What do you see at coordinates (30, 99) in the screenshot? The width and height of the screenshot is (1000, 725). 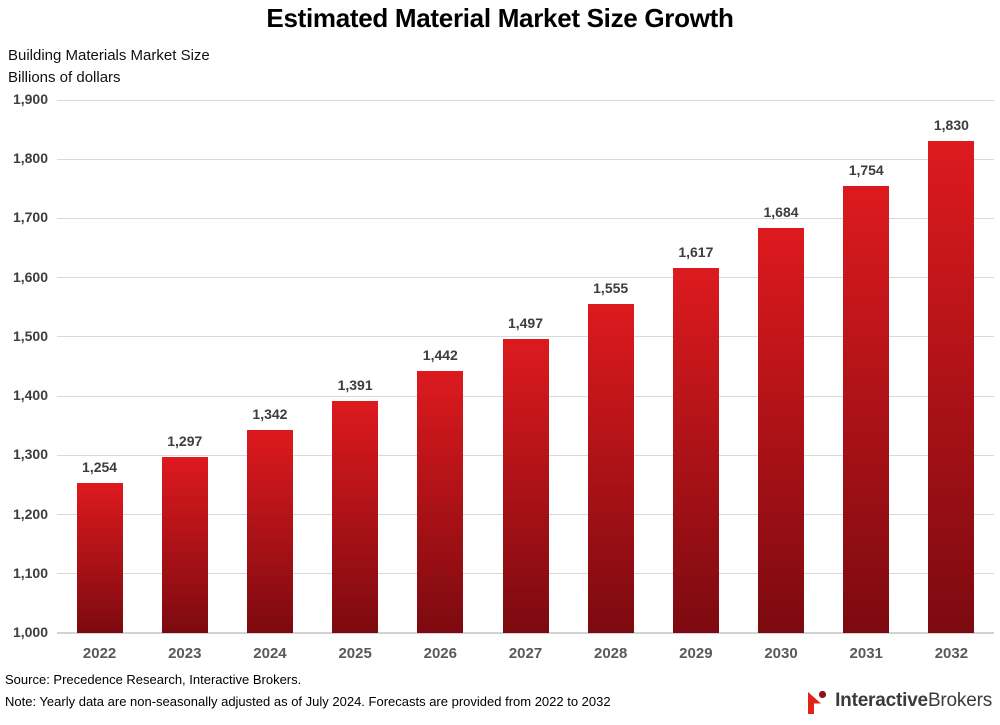 I see `y-tick-label: 1,900` at bounding box center [30, 99].